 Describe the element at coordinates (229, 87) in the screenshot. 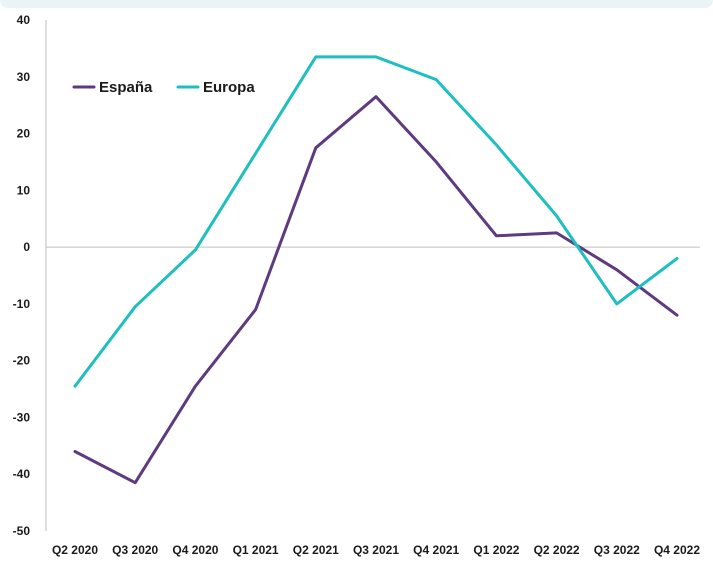

I see `legend-label: Europa` at that location.